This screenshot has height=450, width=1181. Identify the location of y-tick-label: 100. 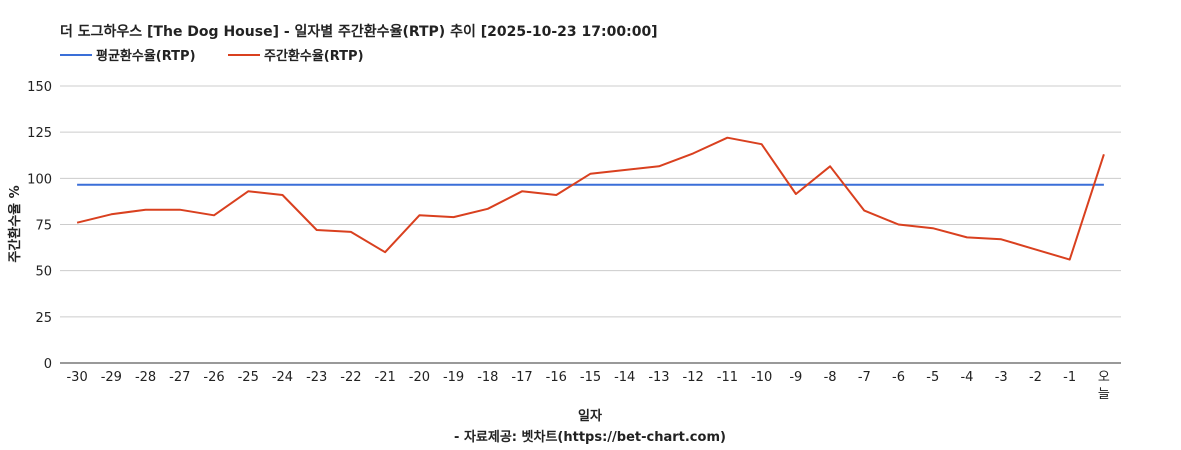
(39, 179).